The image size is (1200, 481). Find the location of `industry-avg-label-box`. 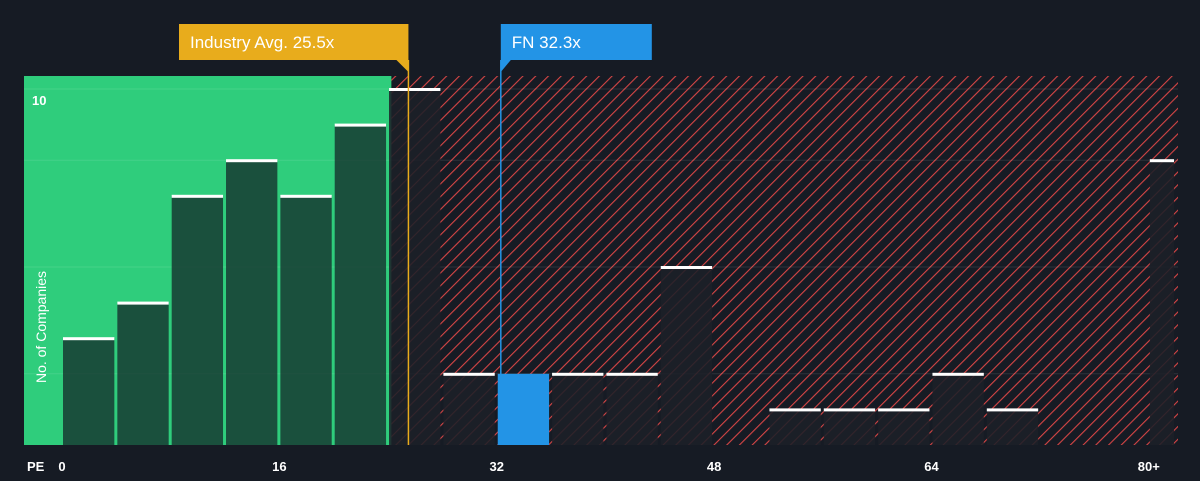

industry-avg-label-box is located at coordinates (294, 42).